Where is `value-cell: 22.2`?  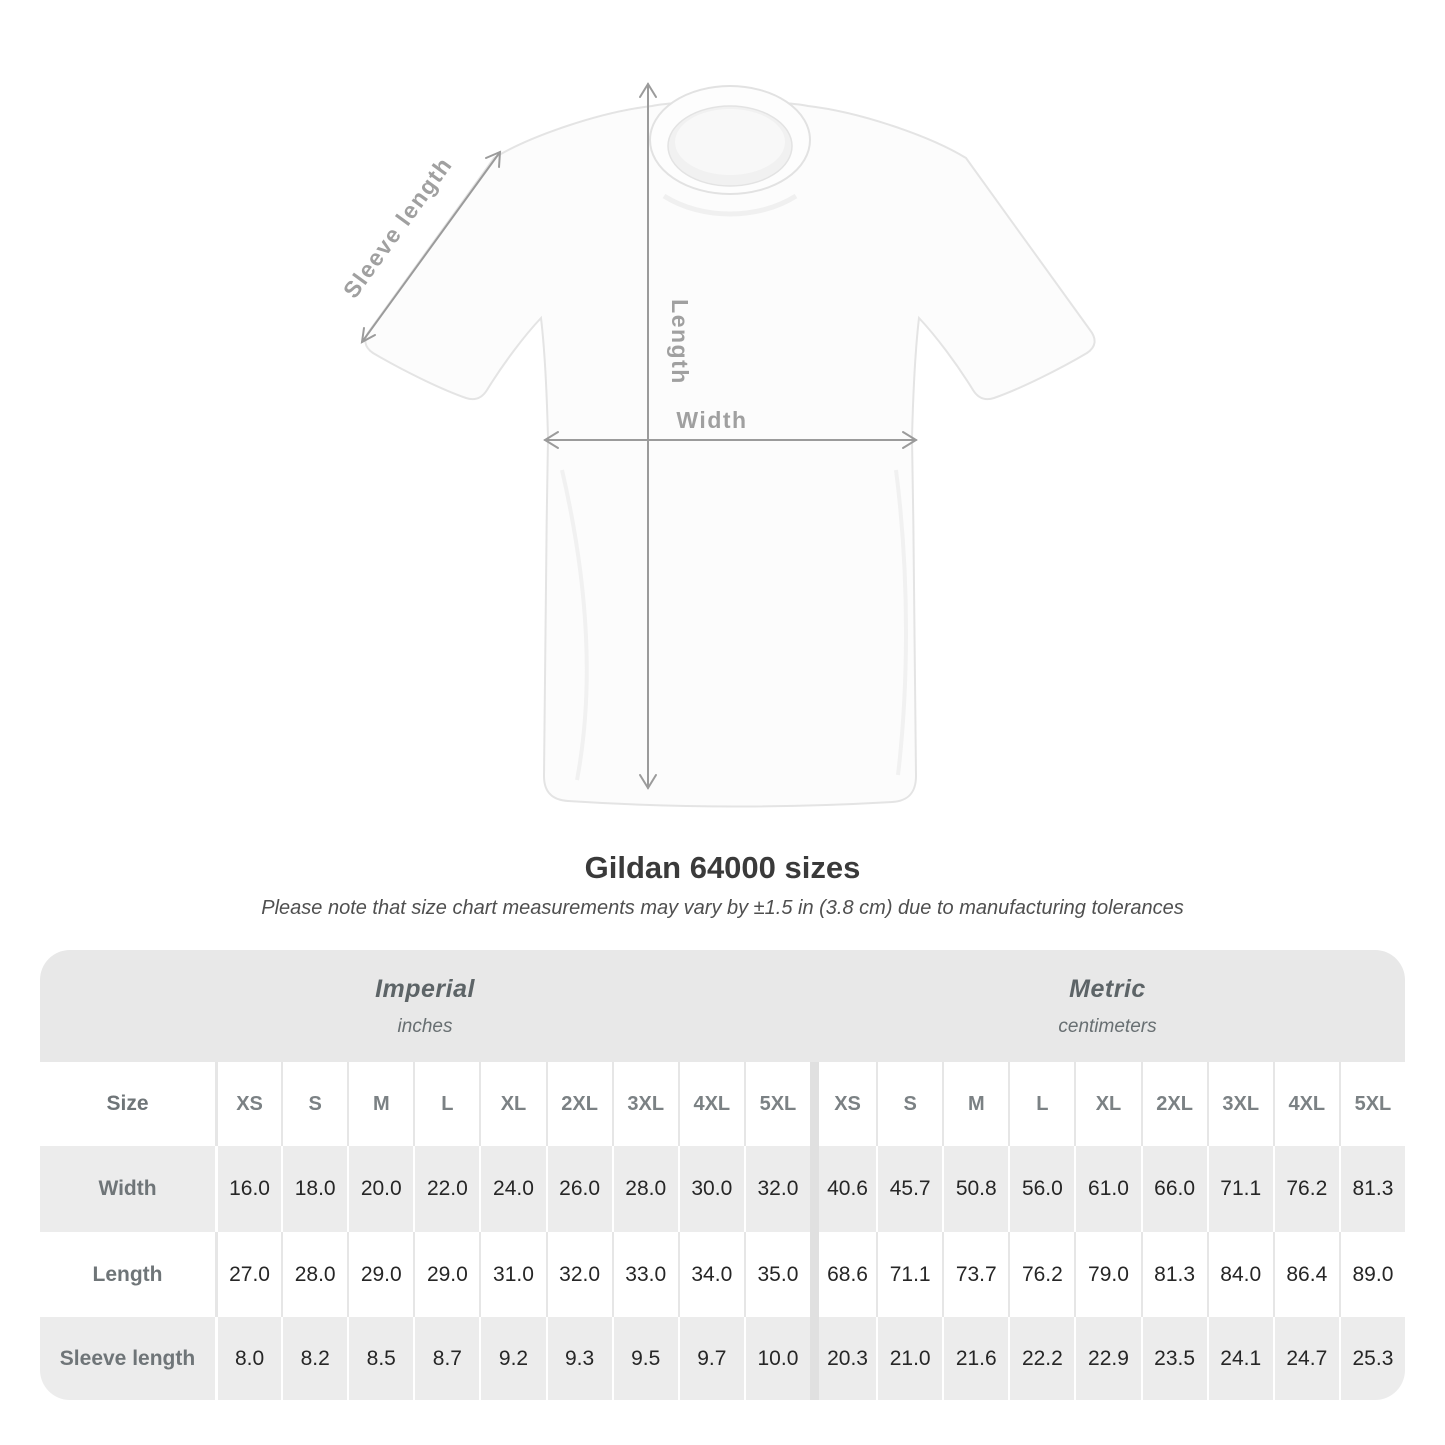
value-cell: 22.2 is located at coordinates (1041, 1358).